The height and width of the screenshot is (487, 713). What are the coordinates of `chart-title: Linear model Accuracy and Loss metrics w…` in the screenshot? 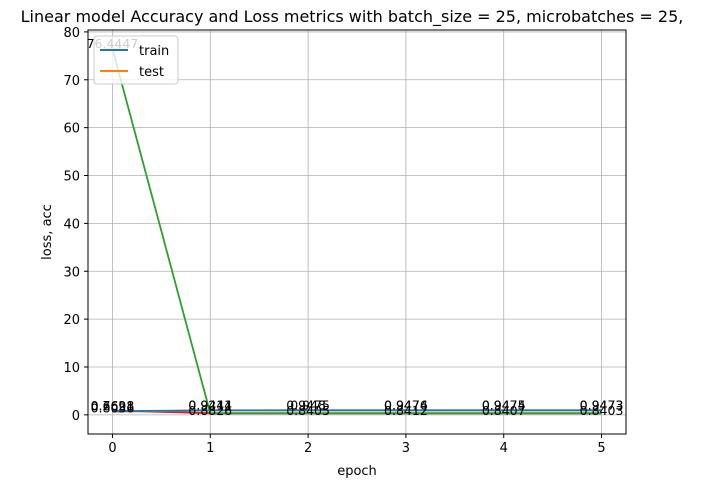 It's located at (352, 17).